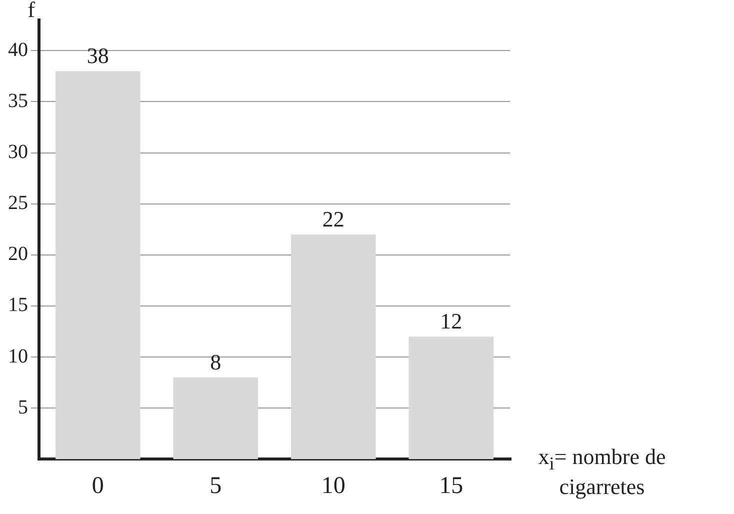 The width and height of the screenshot is (734, 514). Describe the element at coordinates (18, 356) in the screenshot. I see `y-tick-label: 10` at that location.